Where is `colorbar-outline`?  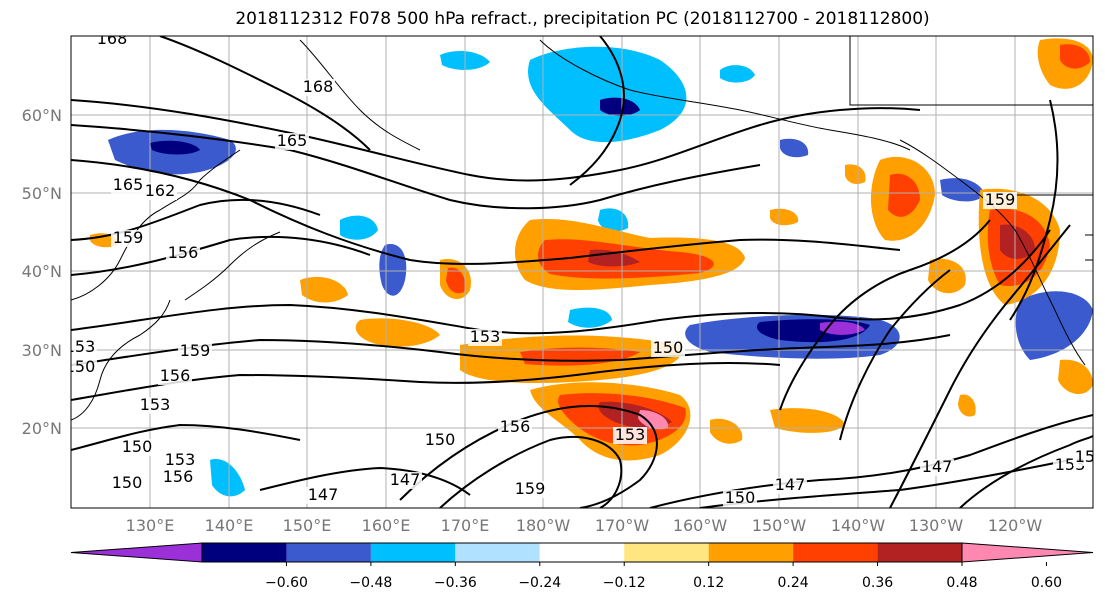
colorbar-outline is located at coordinates (582, 552).